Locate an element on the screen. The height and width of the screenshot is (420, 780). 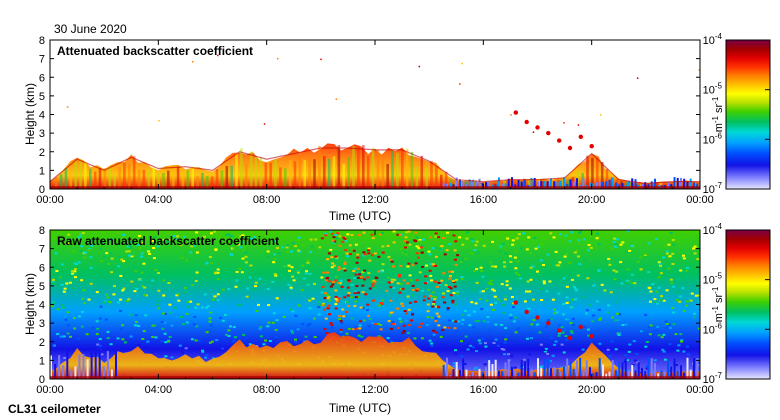
colorbar-tick-label: 10⁻⁶ is located at coordinates (713, 328).